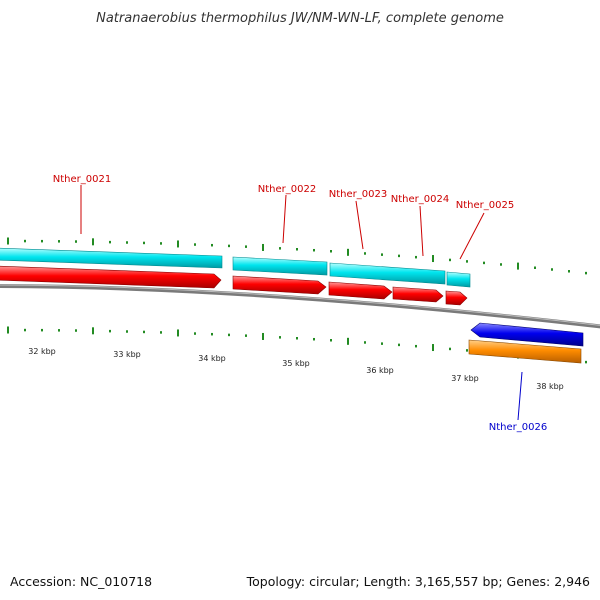 This screenshot has height=600, width=600. Describe the element at coordinates (485, 205) in the screenshot. I see `gene-label-nther-0025: Nther_0025` at that location.